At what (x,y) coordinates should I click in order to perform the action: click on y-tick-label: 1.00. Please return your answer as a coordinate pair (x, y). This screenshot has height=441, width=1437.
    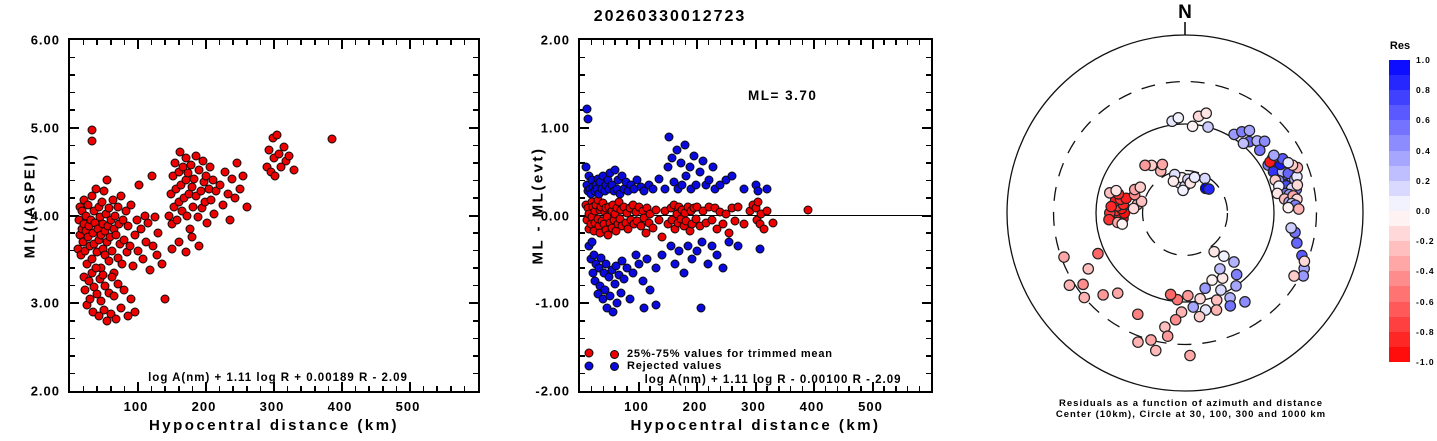
    Looking at the image, I should click on (555, 128).